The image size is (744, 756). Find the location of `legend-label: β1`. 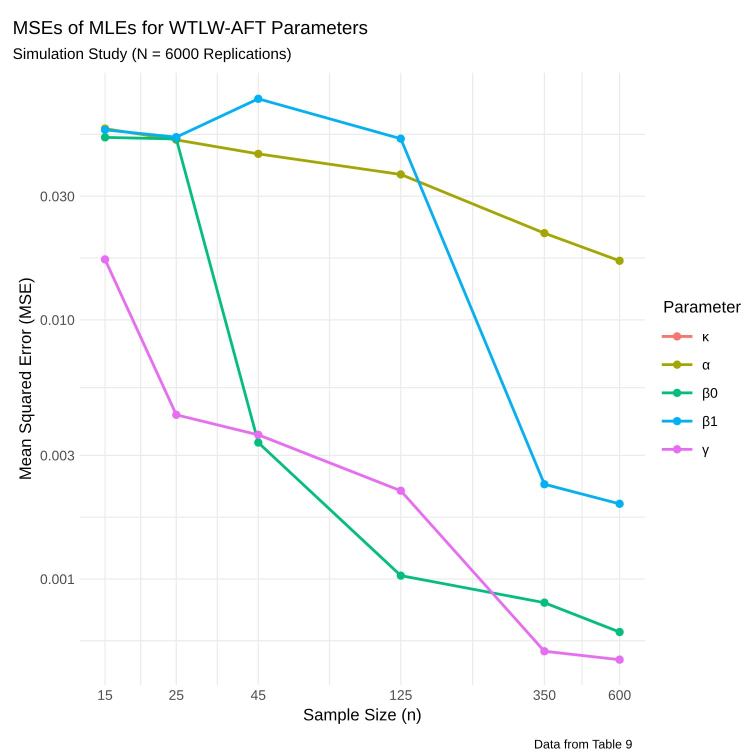

legend-label: β1 is located at coordinates (710, 422).